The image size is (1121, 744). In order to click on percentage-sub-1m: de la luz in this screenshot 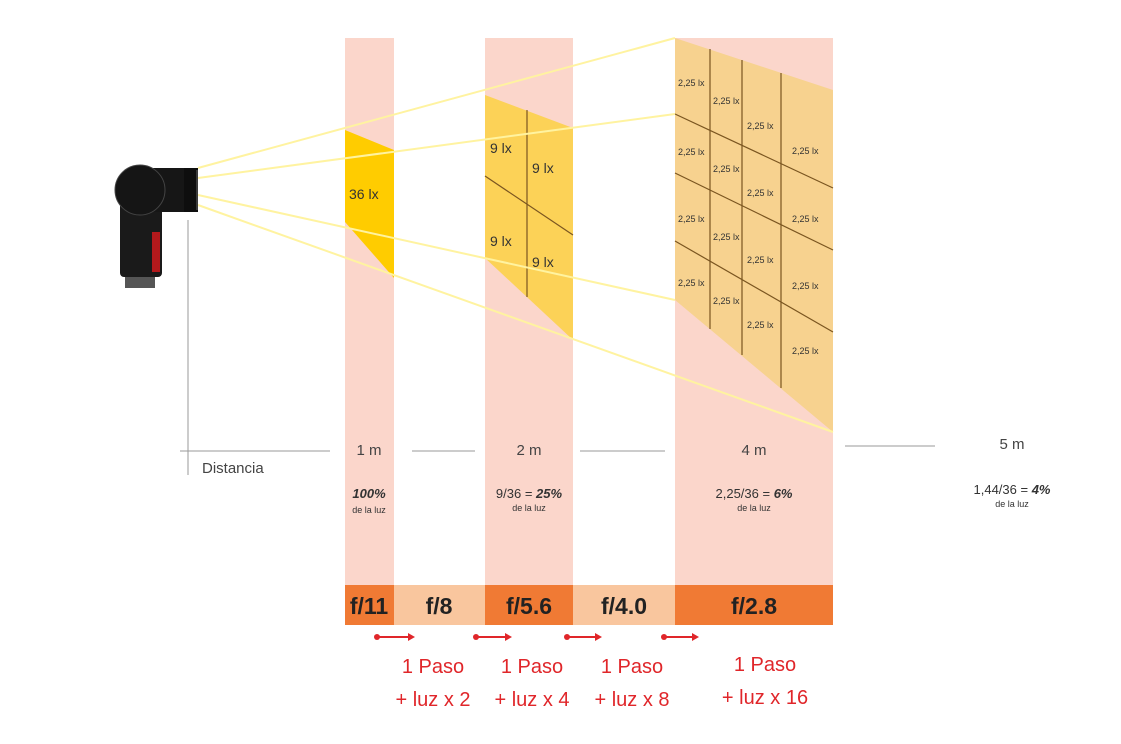, I will do `click(369, 510)`.